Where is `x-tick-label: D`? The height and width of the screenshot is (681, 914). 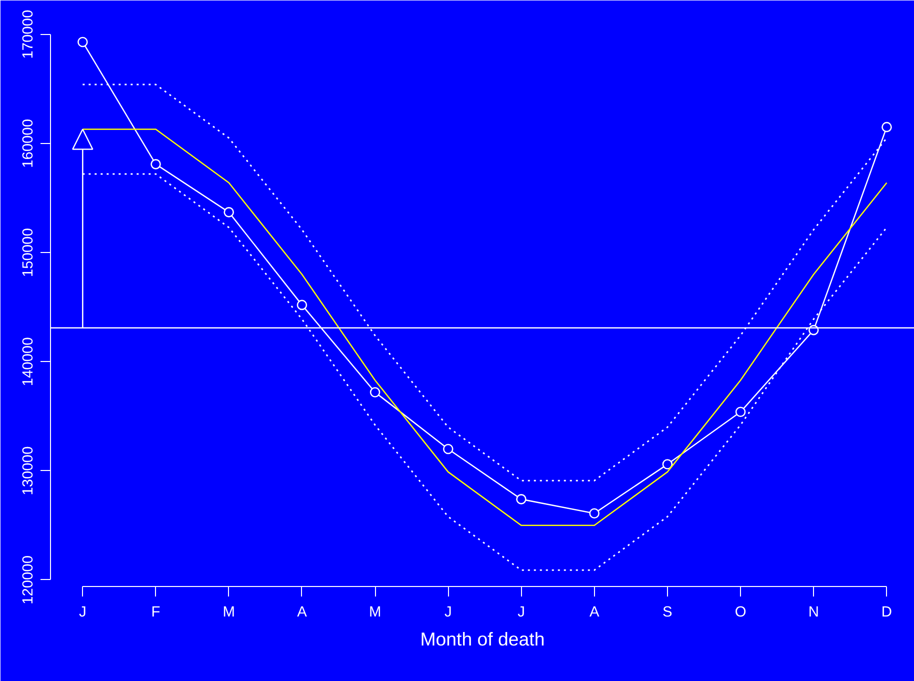
x-tick-label: D is located at coordinates (886, 612).